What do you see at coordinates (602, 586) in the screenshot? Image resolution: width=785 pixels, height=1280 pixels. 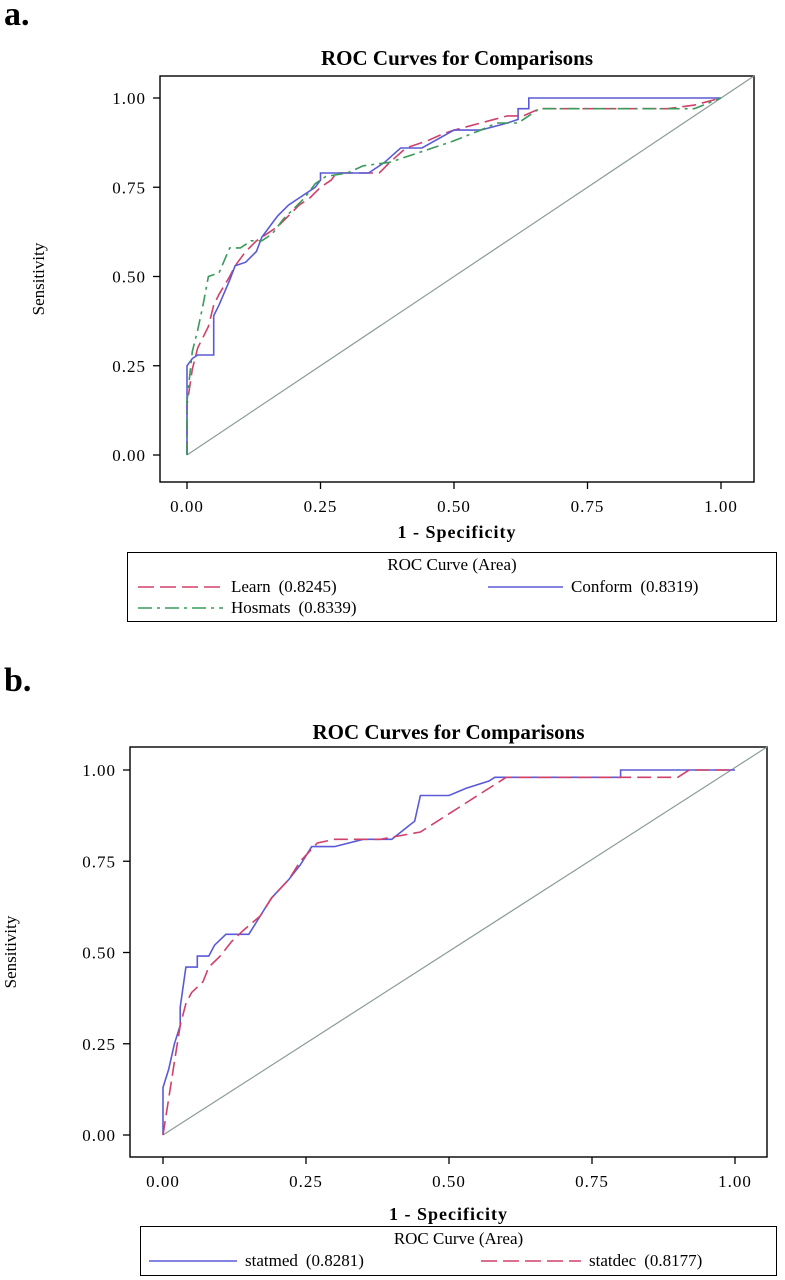 I see `legend-a-name-conform: Conform` at bounding box center [602, 586].